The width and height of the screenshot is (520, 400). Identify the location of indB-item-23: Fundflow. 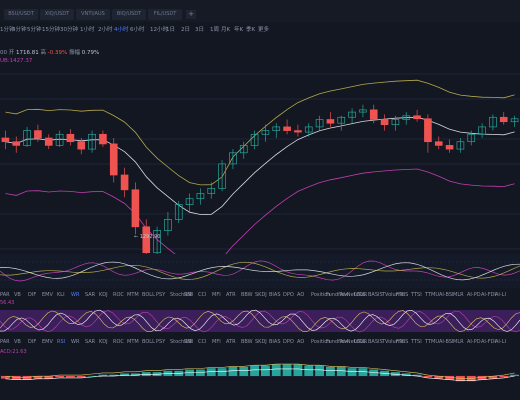
(337, 342).